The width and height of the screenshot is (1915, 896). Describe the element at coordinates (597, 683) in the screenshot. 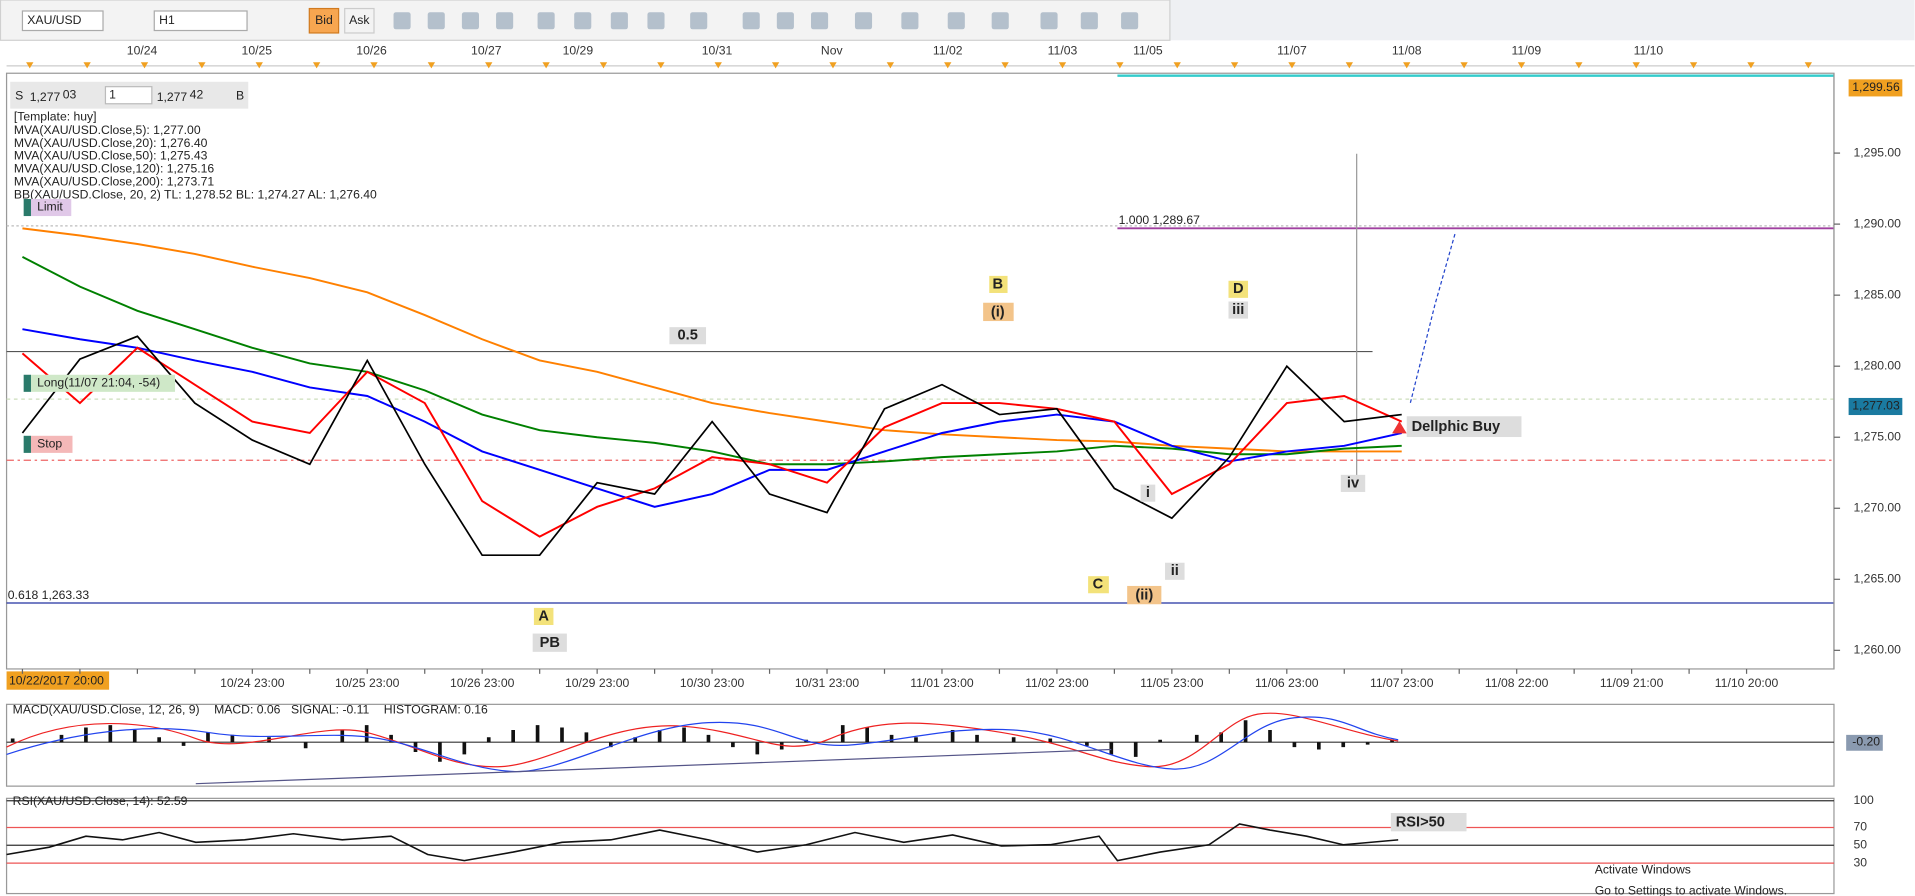

I see `x-tick-label: 10/29 23:00` at that location.